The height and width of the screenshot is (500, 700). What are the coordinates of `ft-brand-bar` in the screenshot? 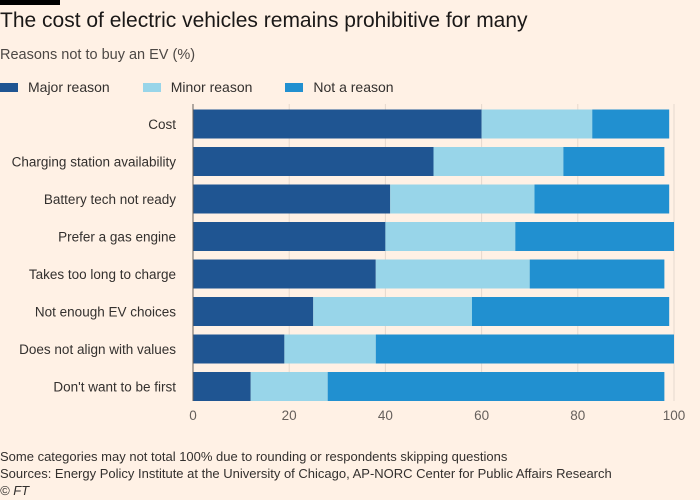 It's located at (30, 2).